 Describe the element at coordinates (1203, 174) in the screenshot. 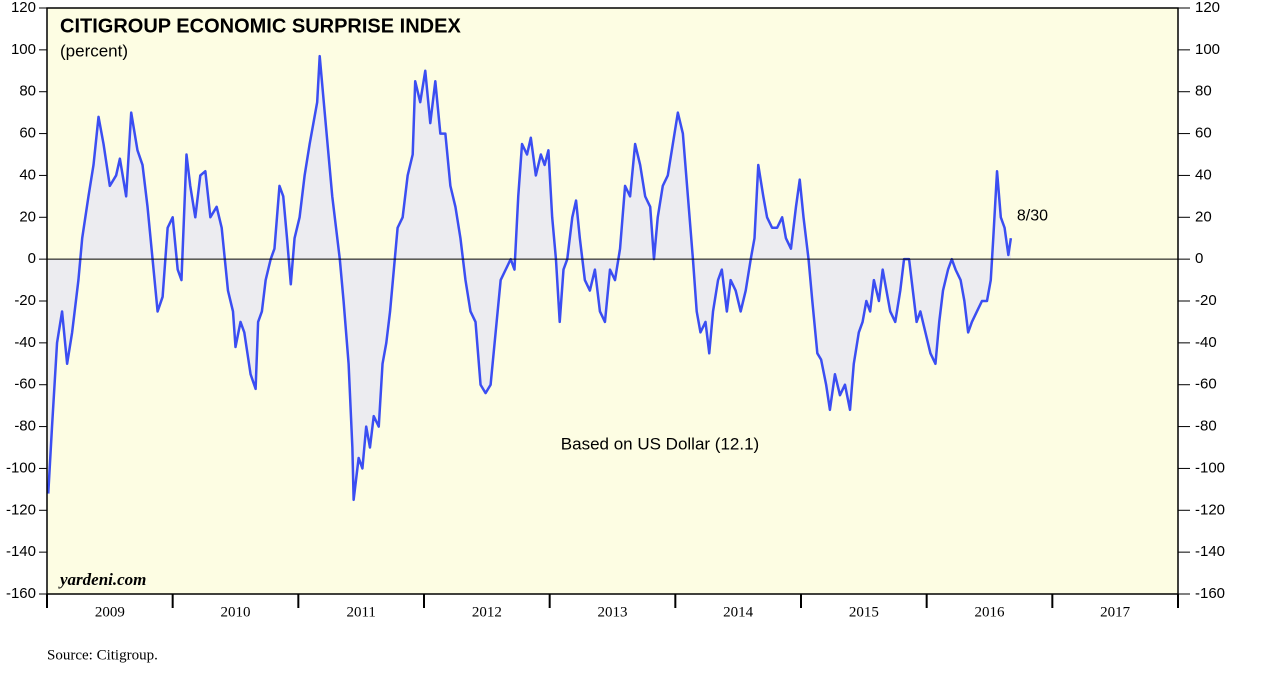

I see `y2-tick-label: 40` at that location.